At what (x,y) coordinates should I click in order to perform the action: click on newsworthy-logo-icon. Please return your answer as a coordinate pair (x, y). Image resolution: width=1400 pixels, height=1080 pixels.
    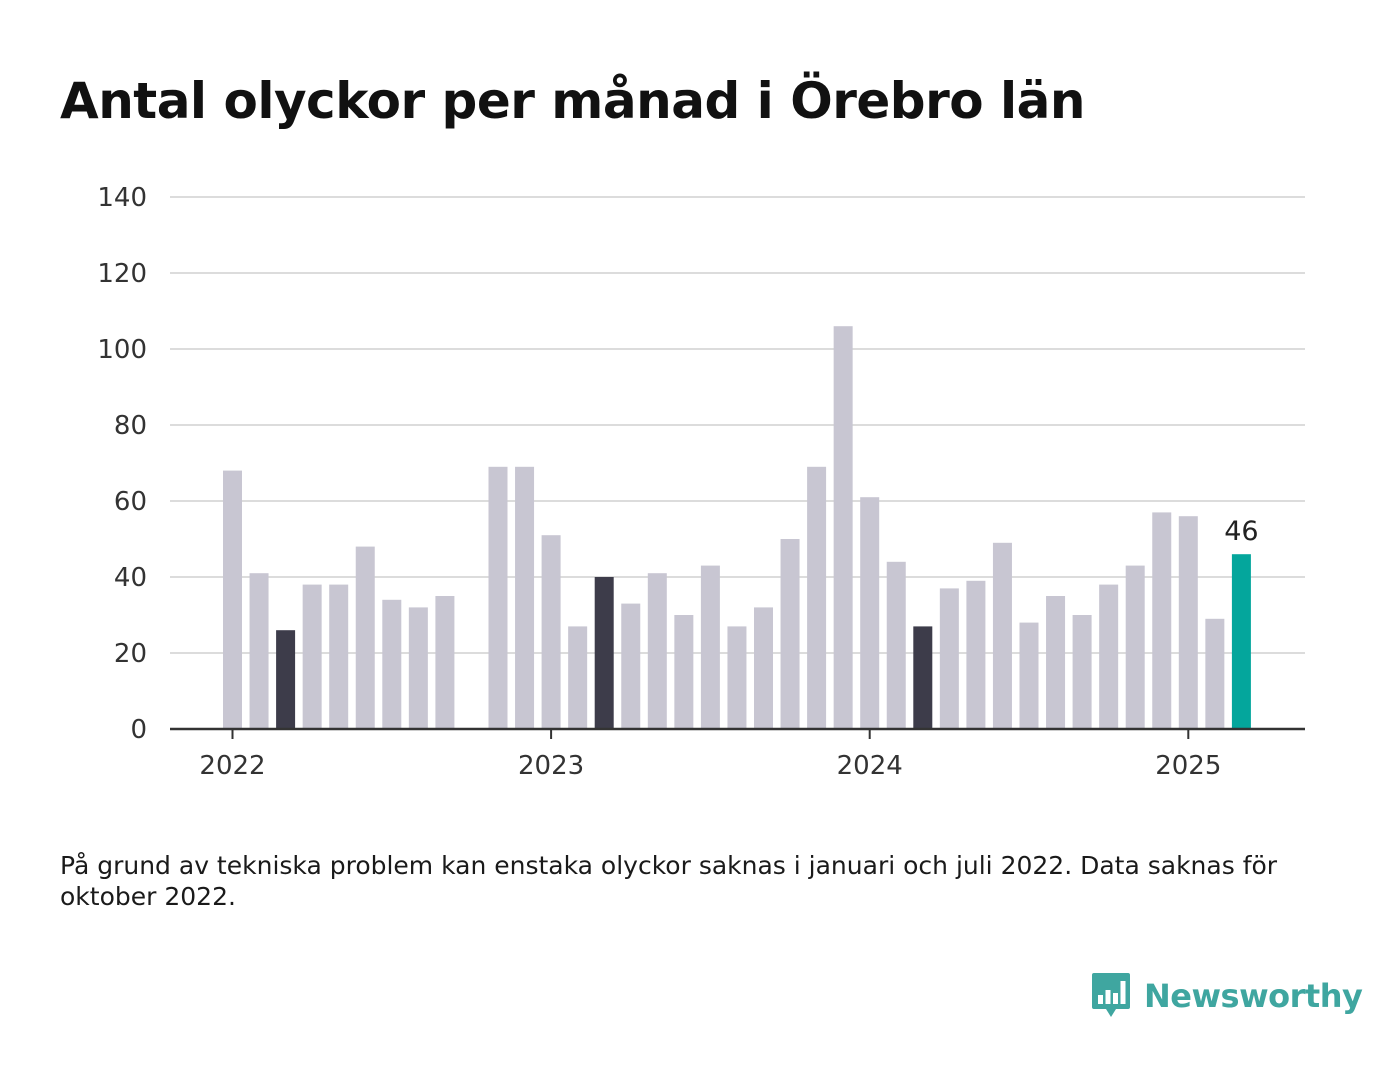
    Looking at the image, I should click on (1111, 995).